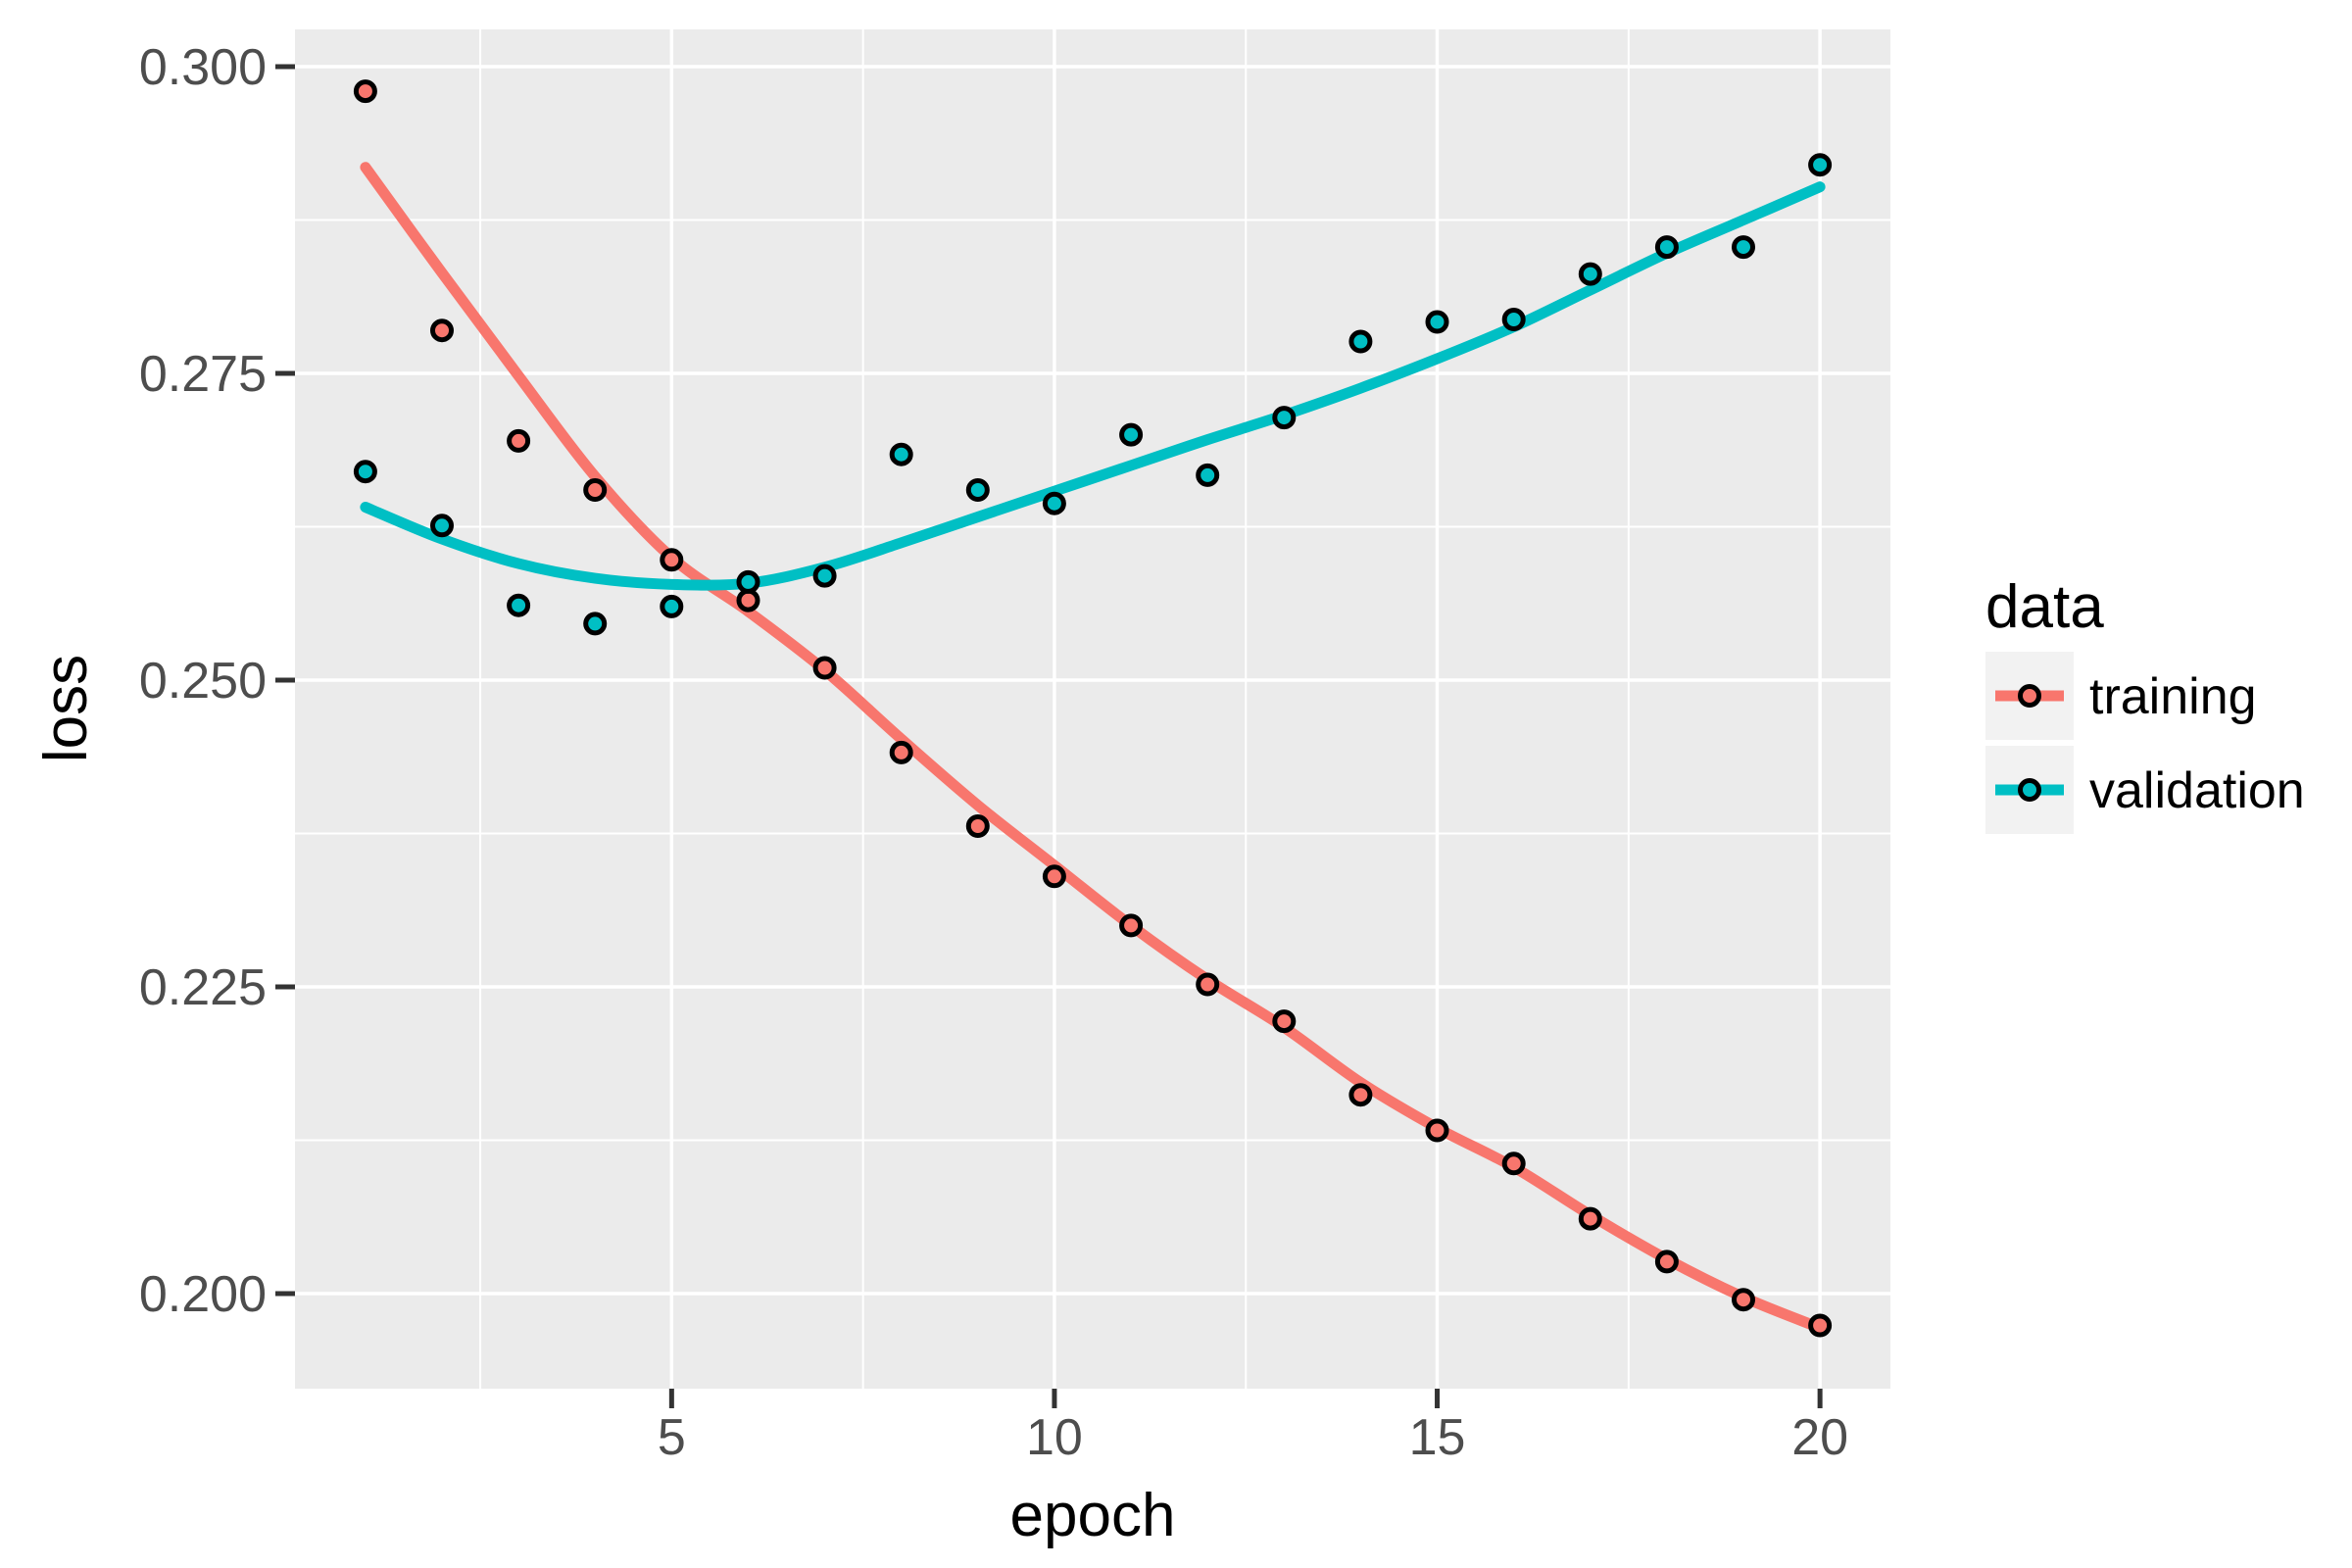 The height and width of the screenshot is (1568, 2352). I want to click on legend: data training validation, so click(2145, 703).